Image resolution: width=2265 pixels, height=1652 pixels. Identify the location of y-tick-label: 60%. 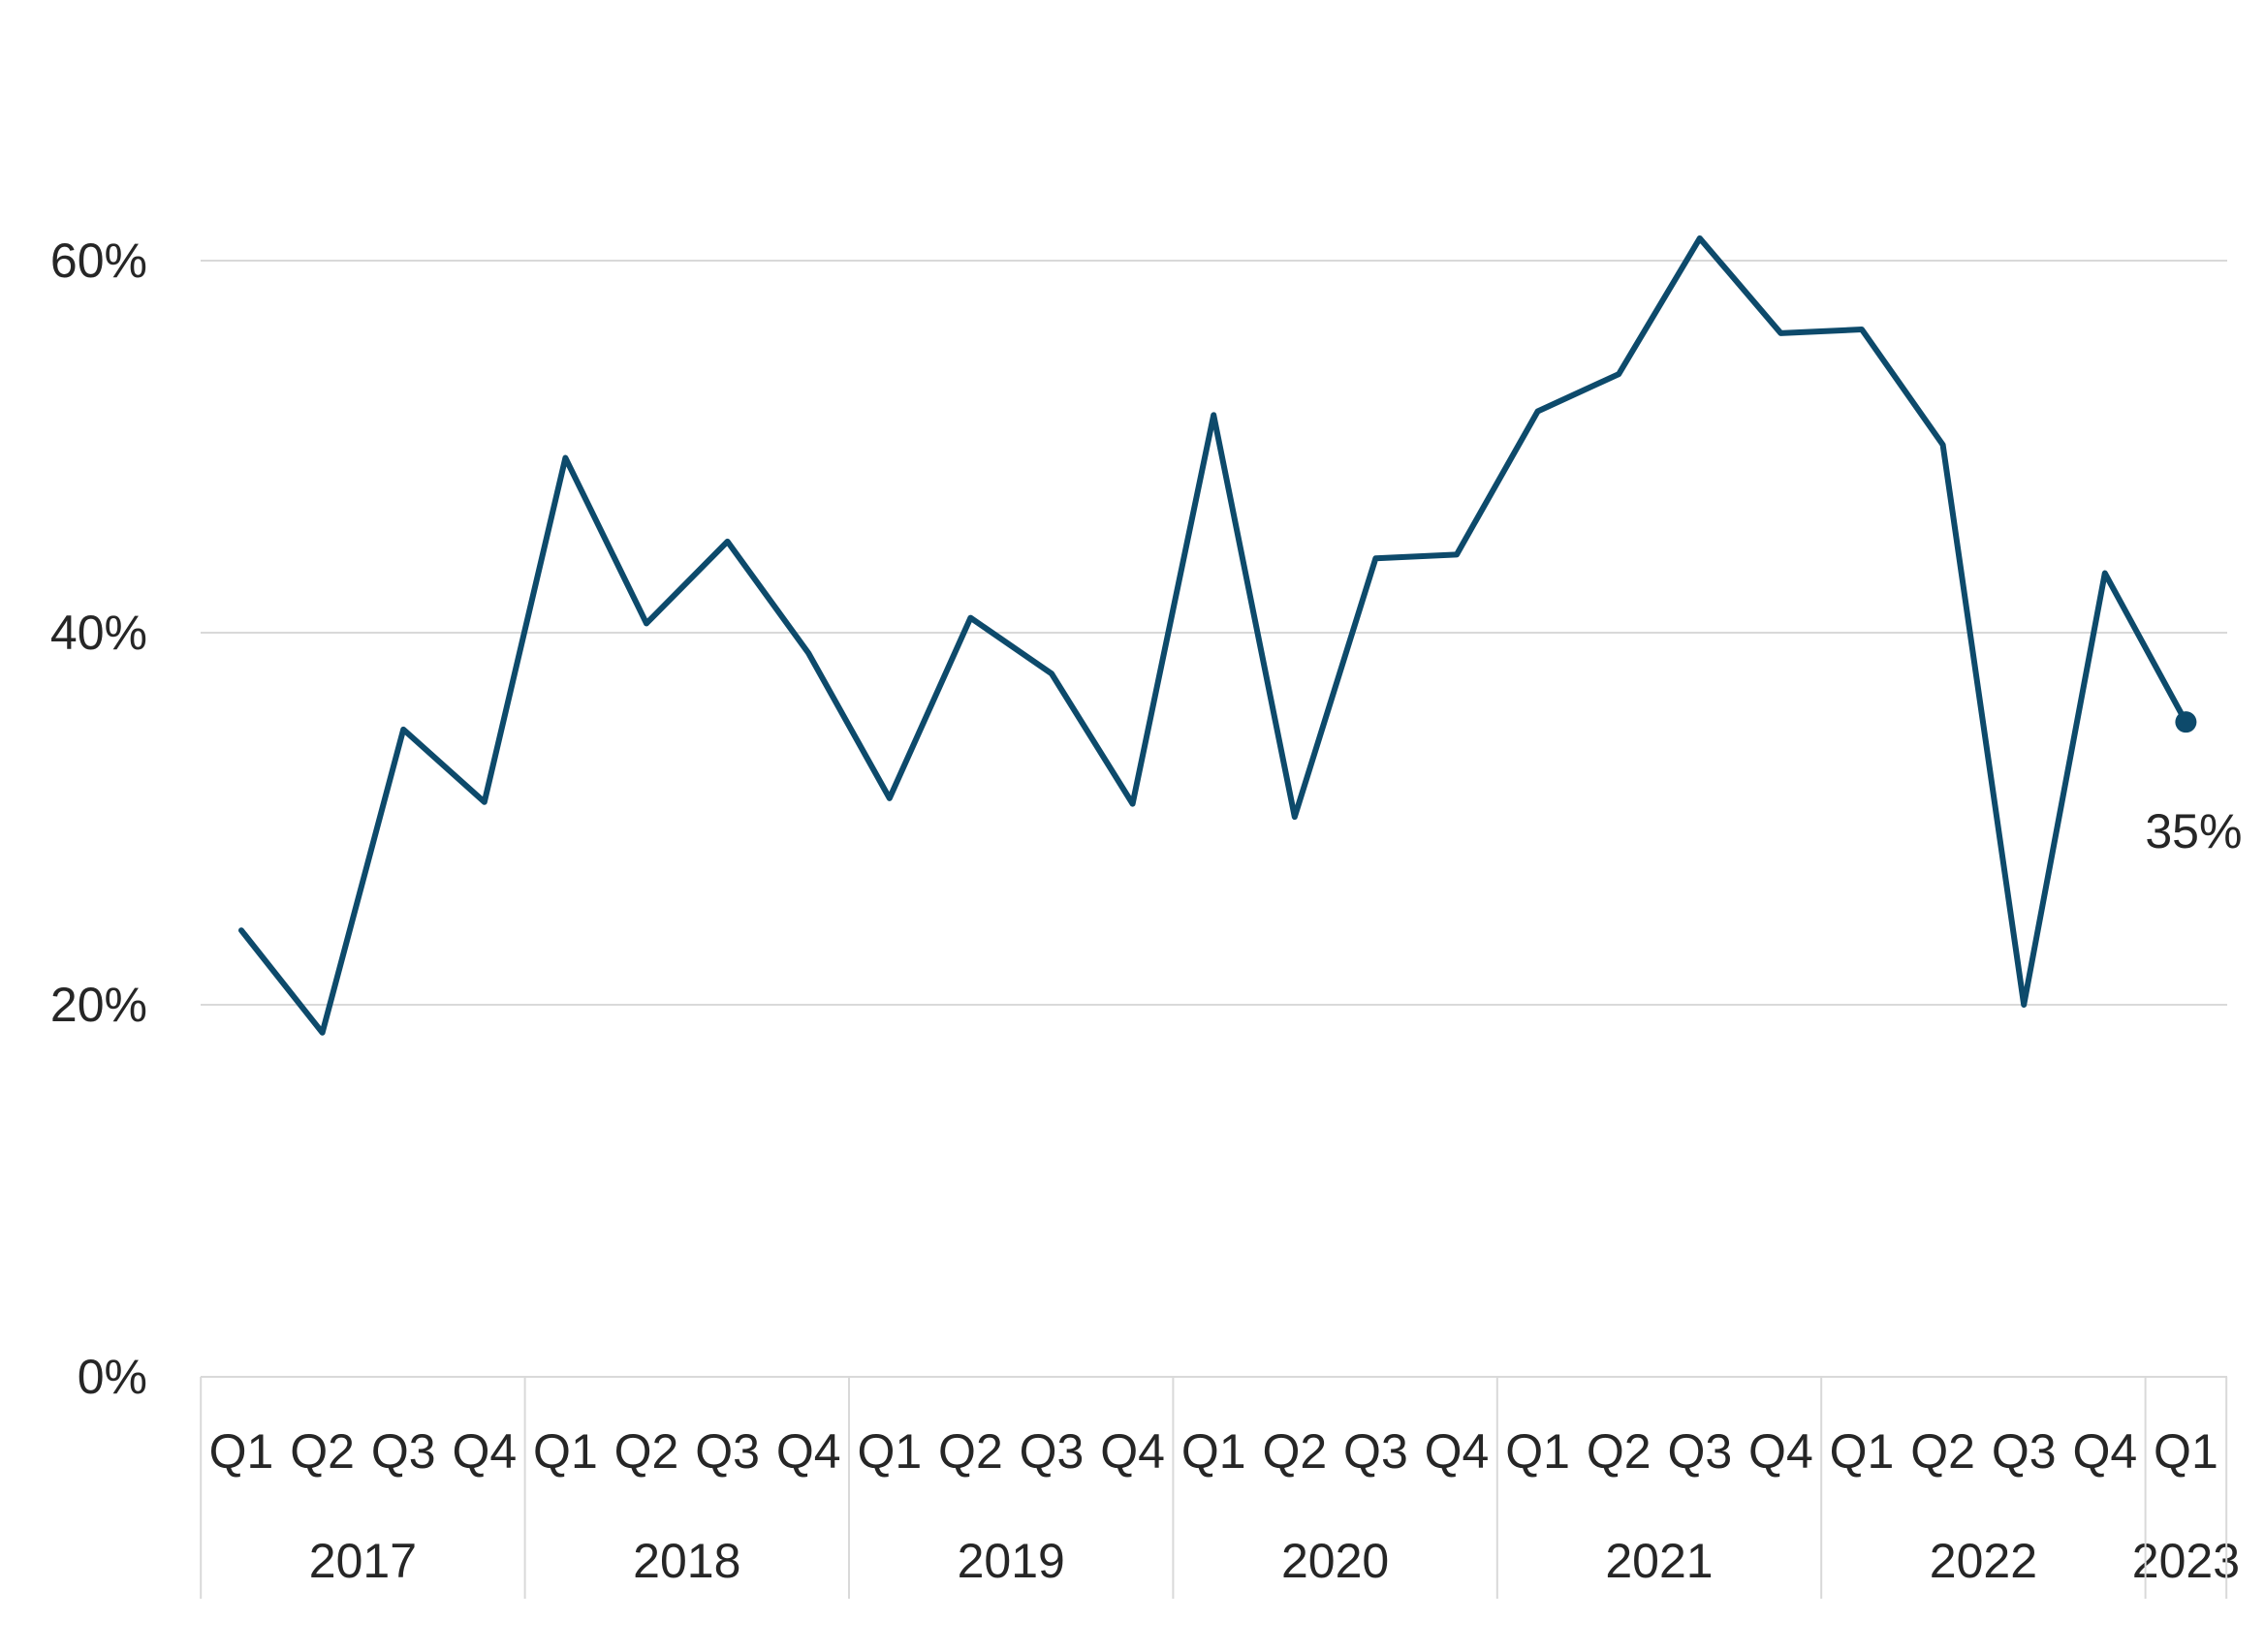
(98, 261).